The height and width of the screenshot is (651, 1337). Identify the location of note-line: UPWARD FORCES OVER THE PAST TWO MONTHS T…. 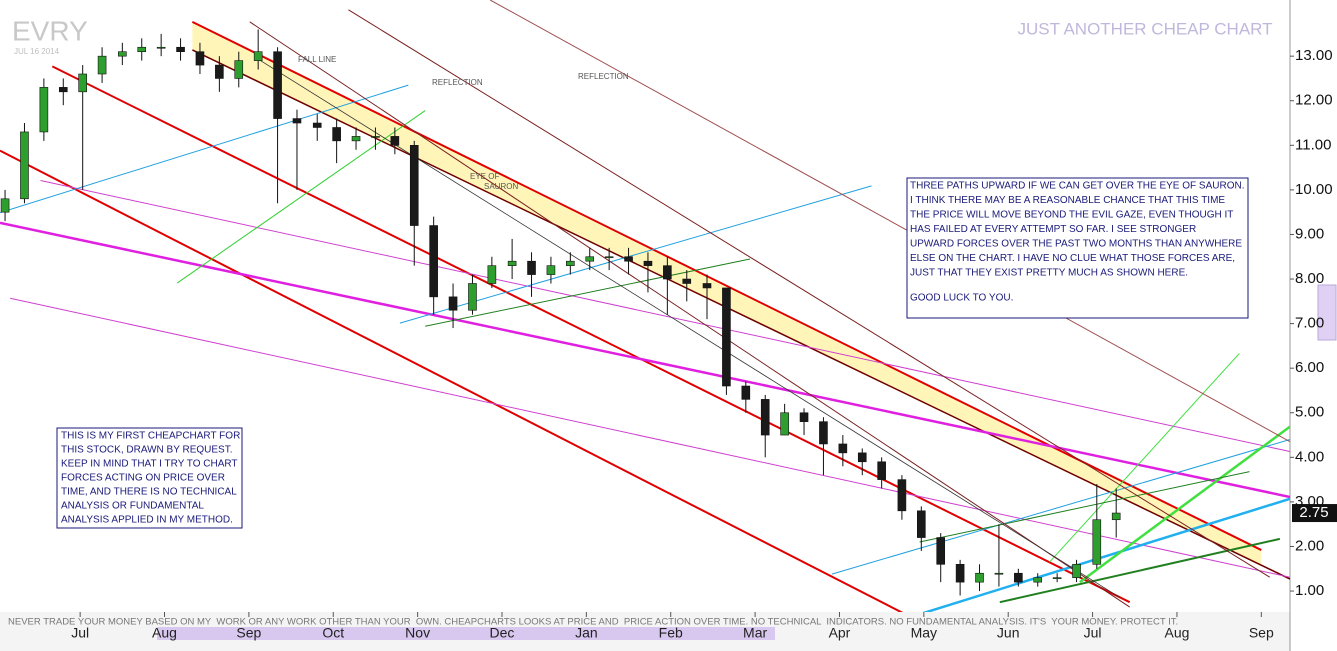
(1076, 244).